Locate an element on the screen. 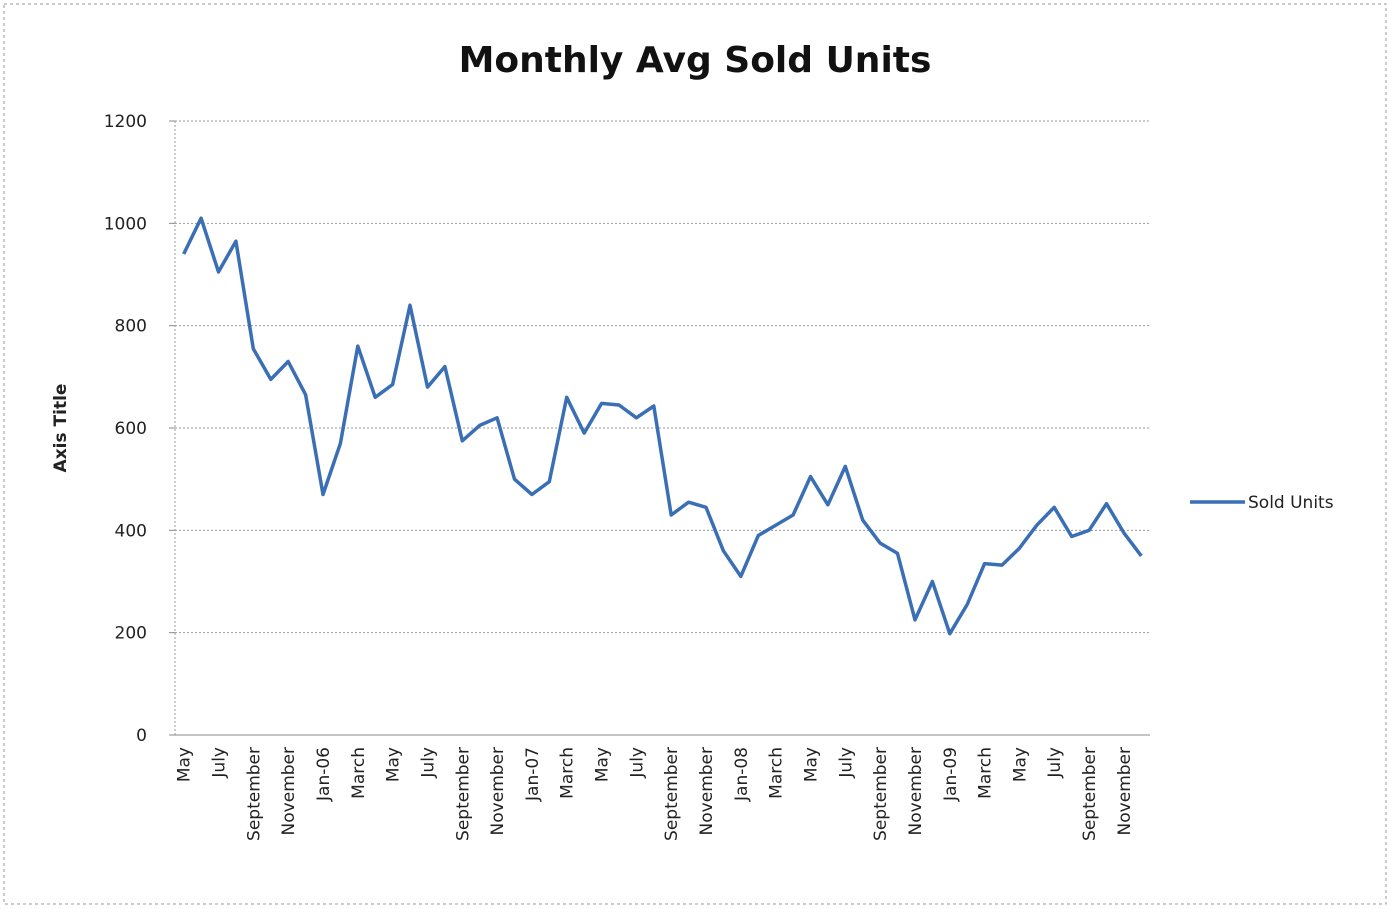  y-tick-label: 1200 is located at coordinates (125, 122).